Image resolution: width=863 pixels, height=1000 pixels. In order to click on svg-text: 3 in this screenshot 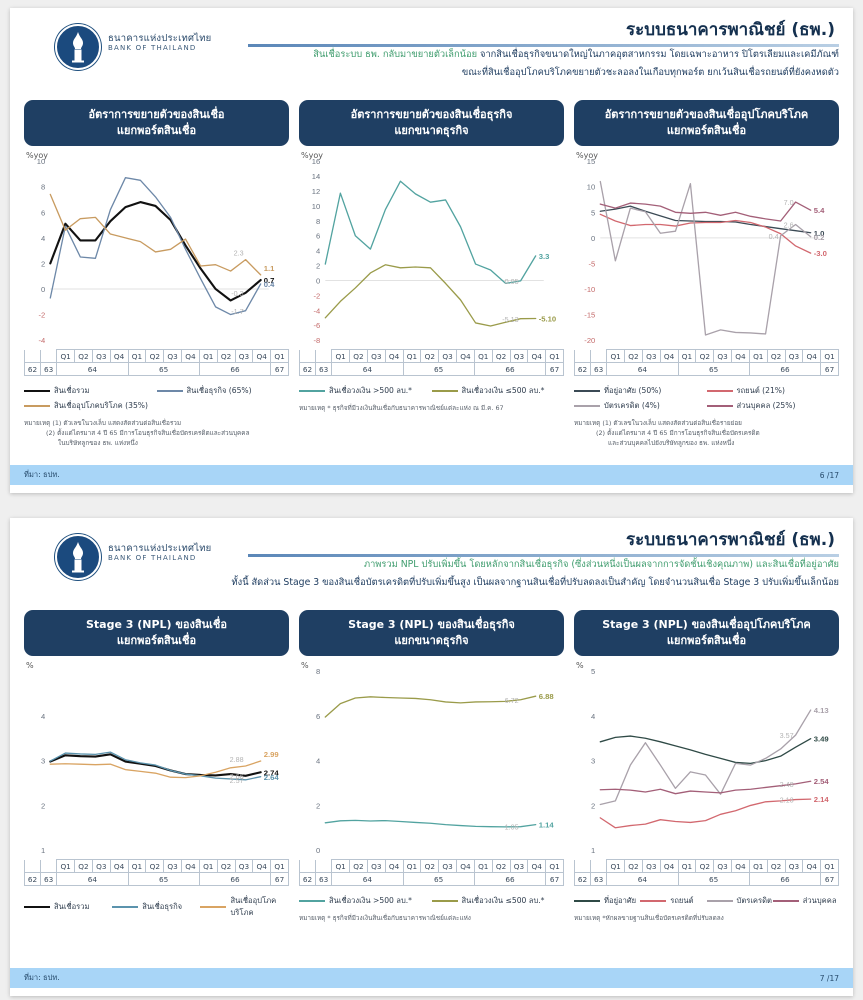, I will do `click(43, 761)`.